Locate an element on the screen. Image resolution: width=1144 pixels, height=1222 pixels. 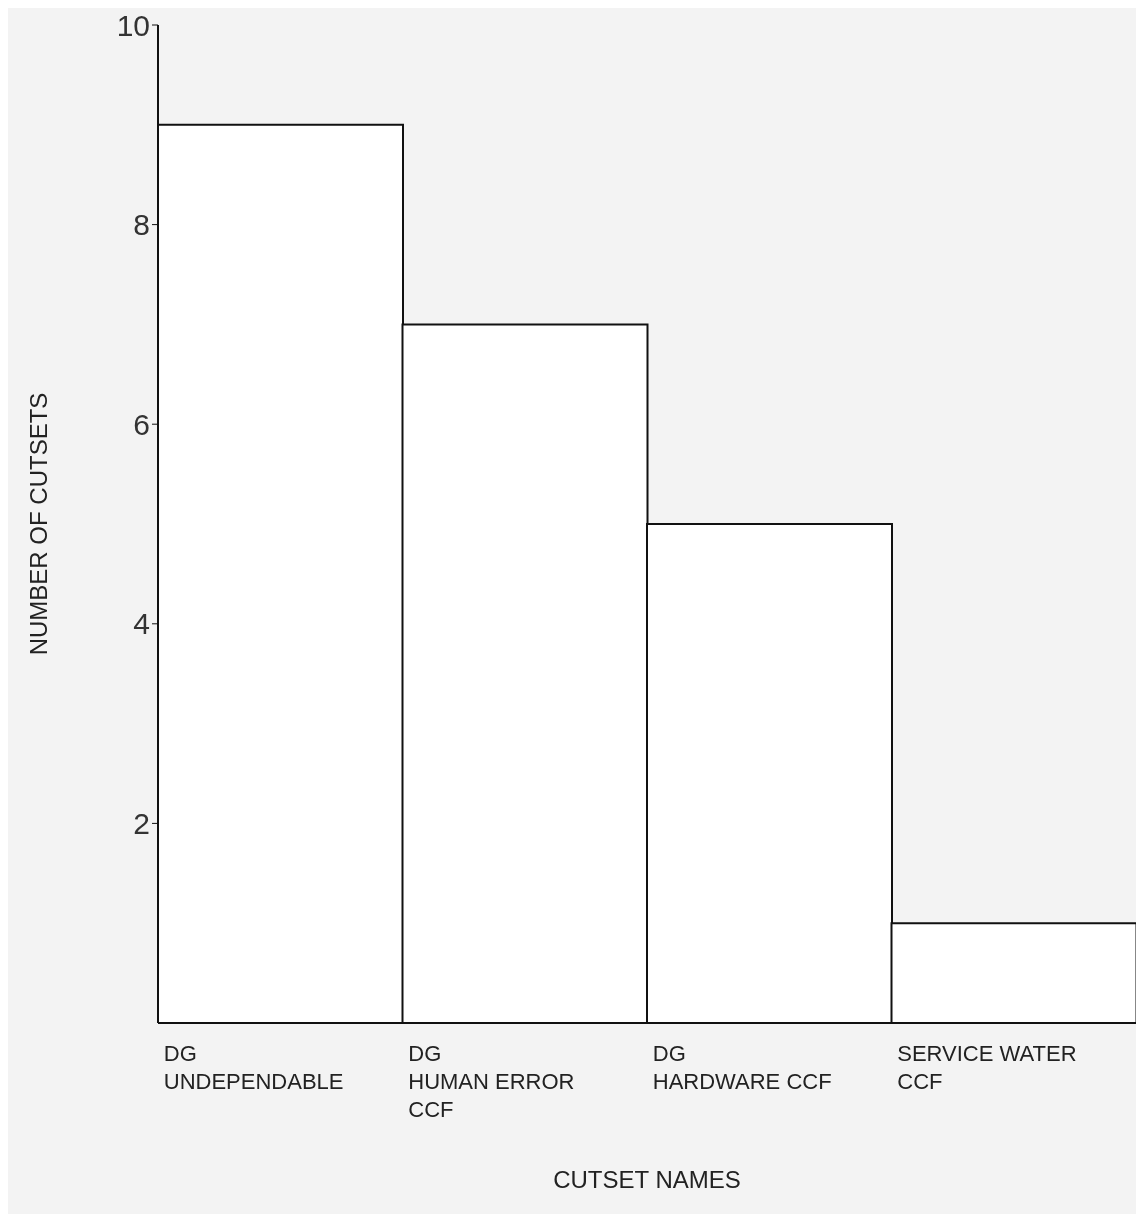
x-tick-label: DG UNDEPENDABLE is located at coordinates (253, 1067).